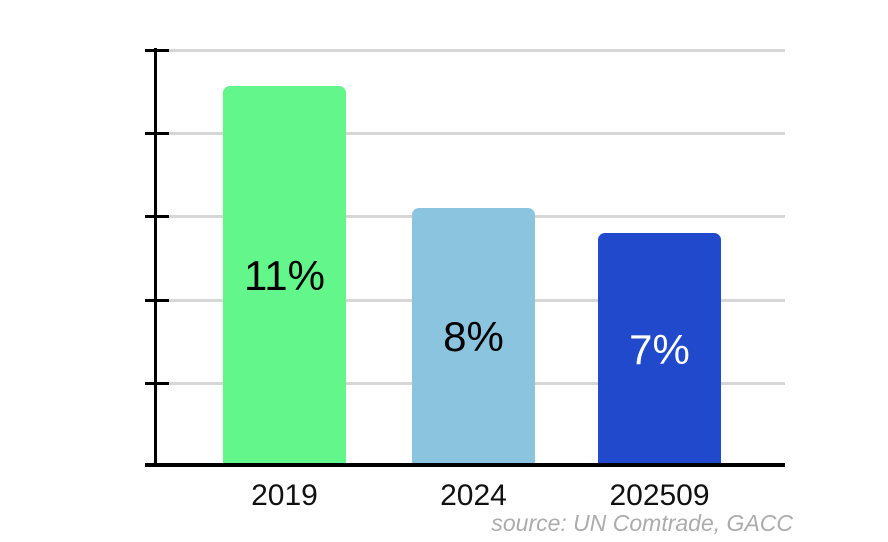 Image resolution: width=888 pixels, height=542 pixels. I want to click on bar-value-label: 8%, so click(473, 336).